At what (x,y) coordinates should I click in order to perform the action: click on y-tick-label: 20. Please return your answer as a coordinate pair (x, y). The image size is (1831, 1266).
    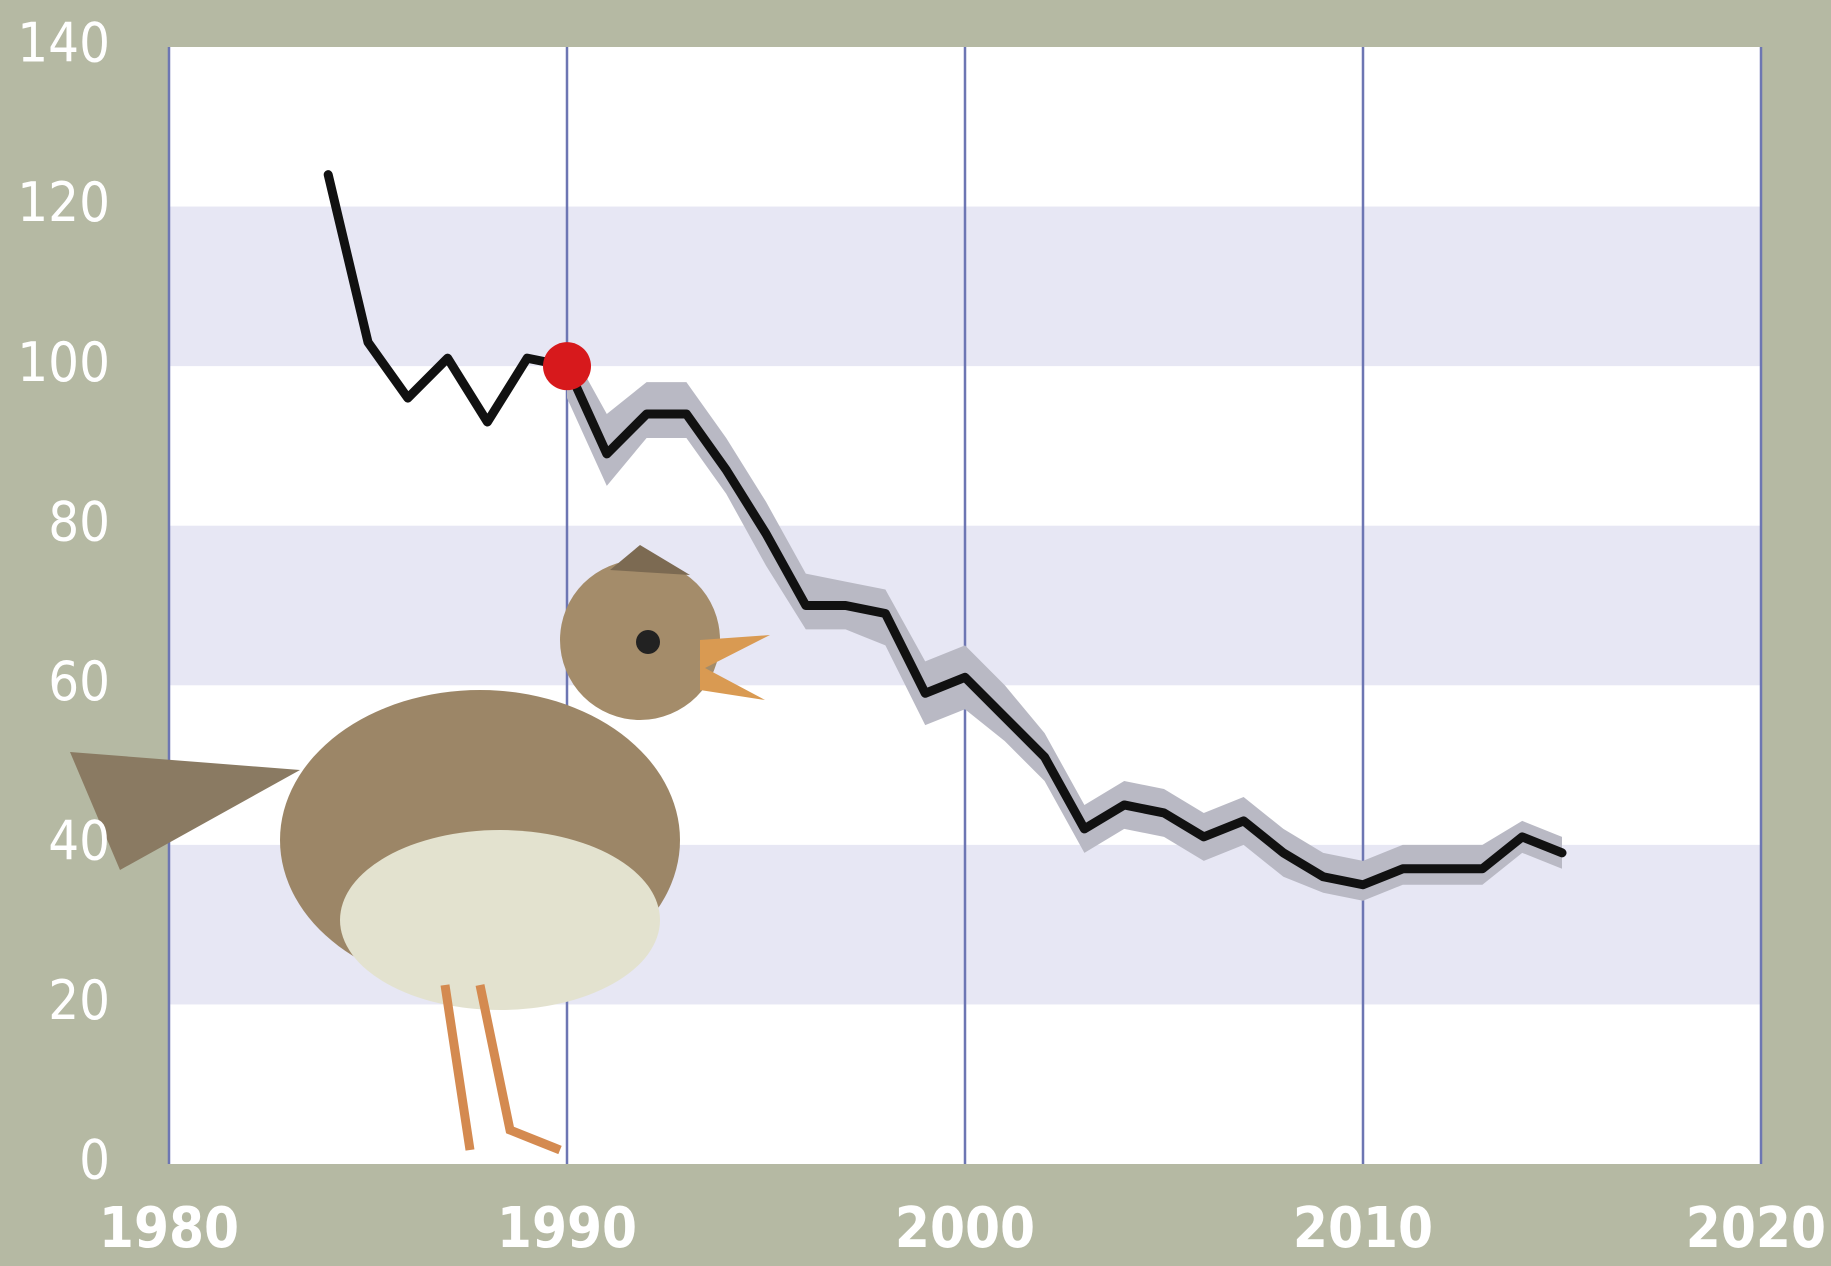
    Looking at the image, I should click on (79, 1000).